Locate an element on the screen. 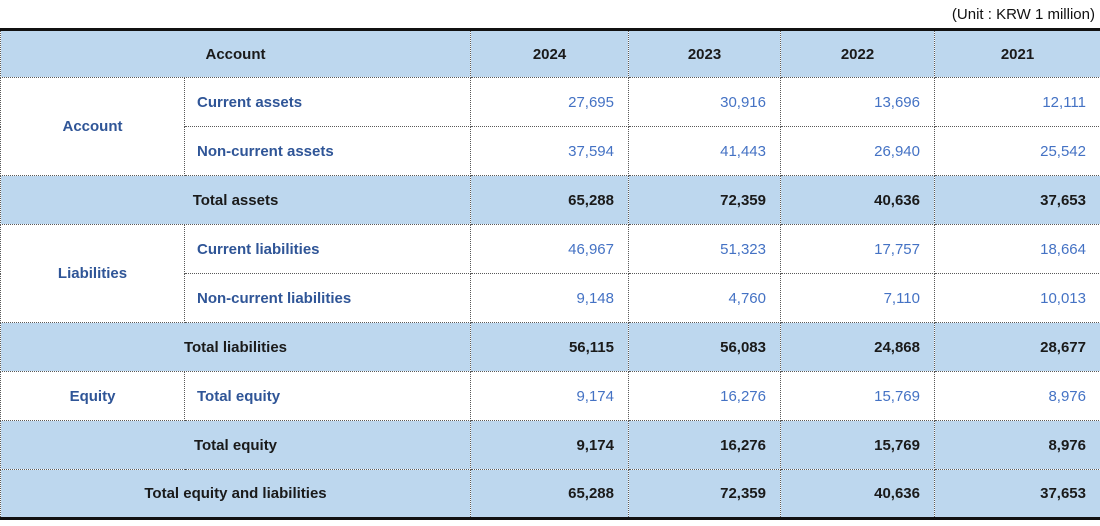 This screenshot has height=526, width=1100. value-cell: 24,868 is located at coordinates (857, 347).